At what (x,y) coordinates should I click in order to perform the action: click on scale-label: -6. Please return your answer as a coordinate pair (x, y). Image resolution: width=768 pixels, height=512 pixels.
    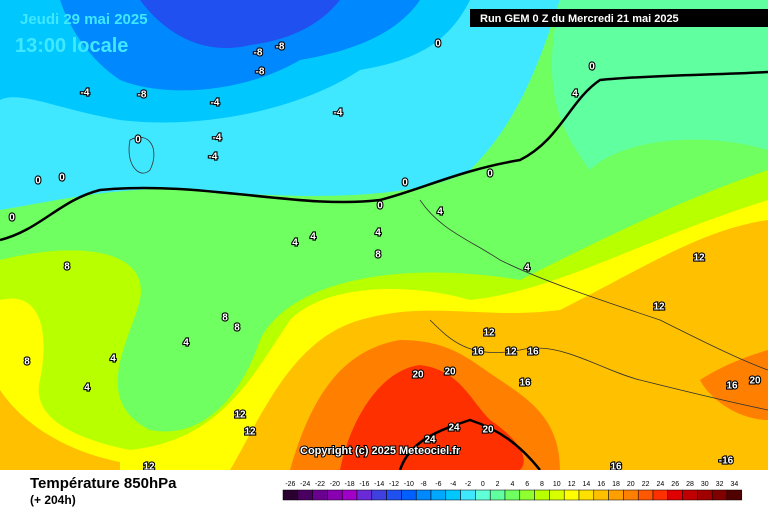
    Looking at the image, I should click on (438, 484).